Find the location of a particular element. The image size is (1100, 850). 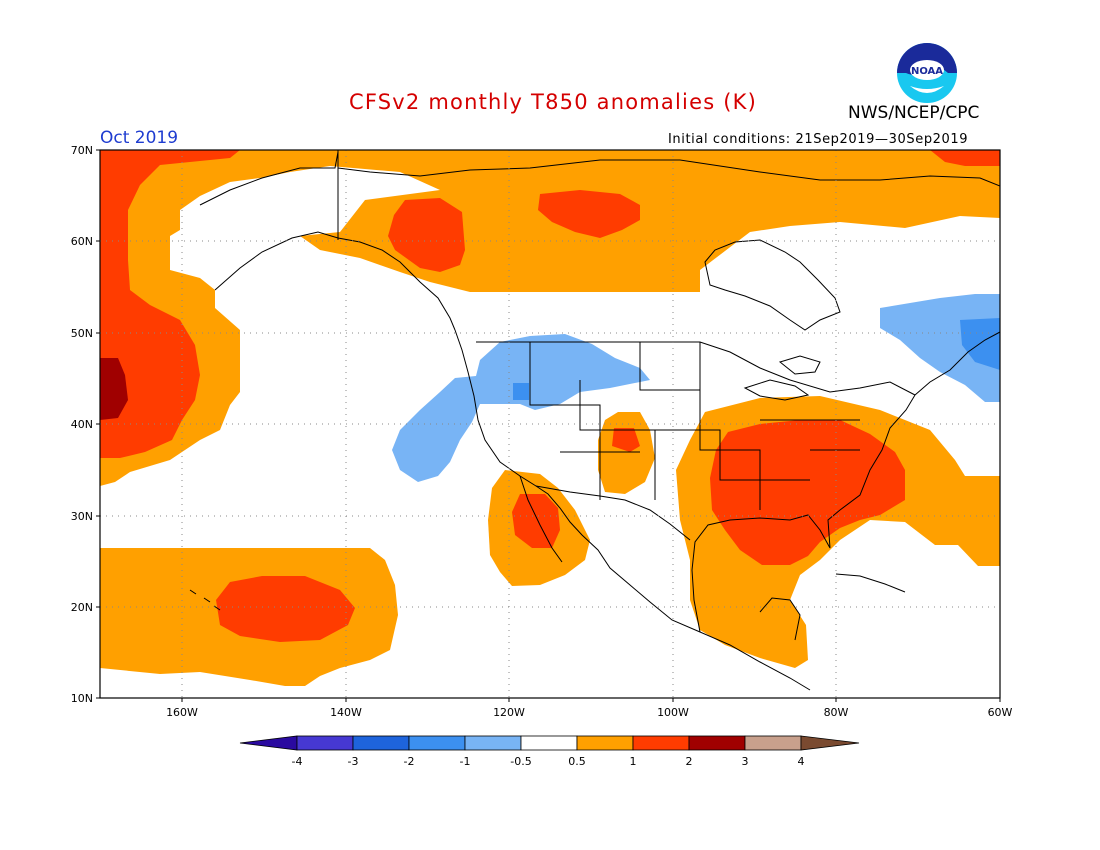

colorbar: -4 -3 -2 -1 -0.5 0.5 1 2 3 4 is located at coordinates (549, 751).